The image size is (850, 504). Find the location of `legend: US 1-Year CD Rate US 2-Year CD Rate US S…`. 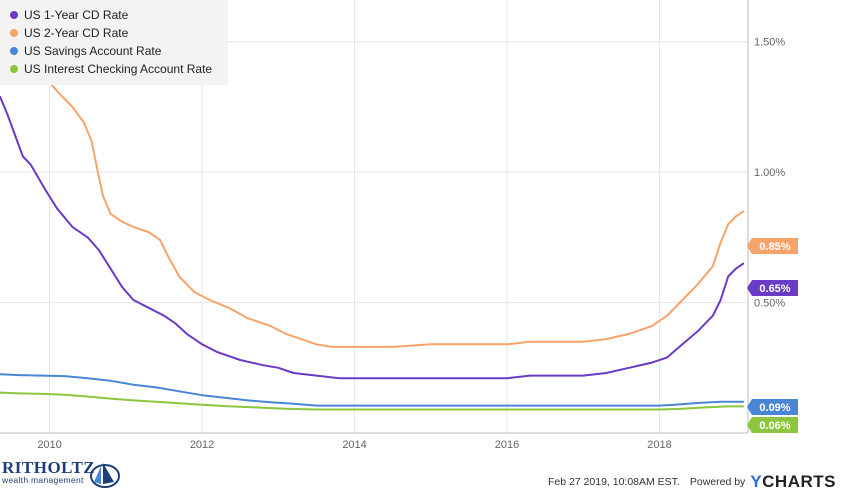

legend: US 1-Year CD Rate US 2-Year CD Rate US S… is located at coordinates (114, 42).